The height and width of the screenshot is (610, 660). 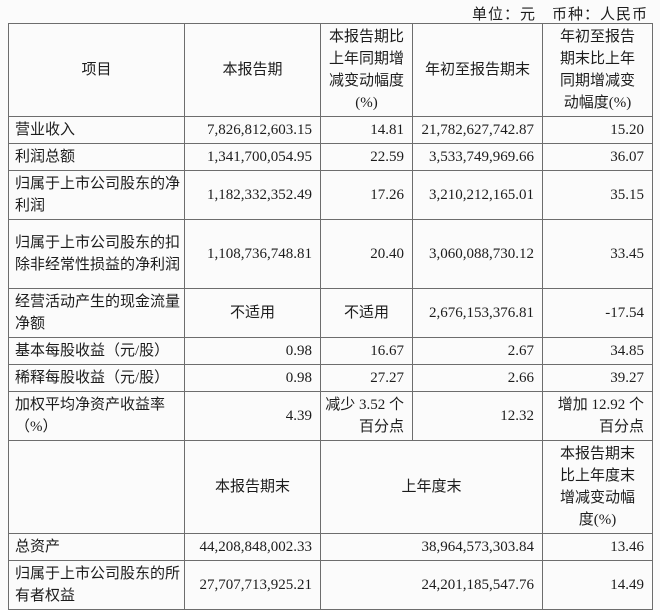 What do you see at coordinates (96, 416) in the screenshot?
I see `cell-label: 加权平均净资产收益率（%）` at bounding box center [96, 416].